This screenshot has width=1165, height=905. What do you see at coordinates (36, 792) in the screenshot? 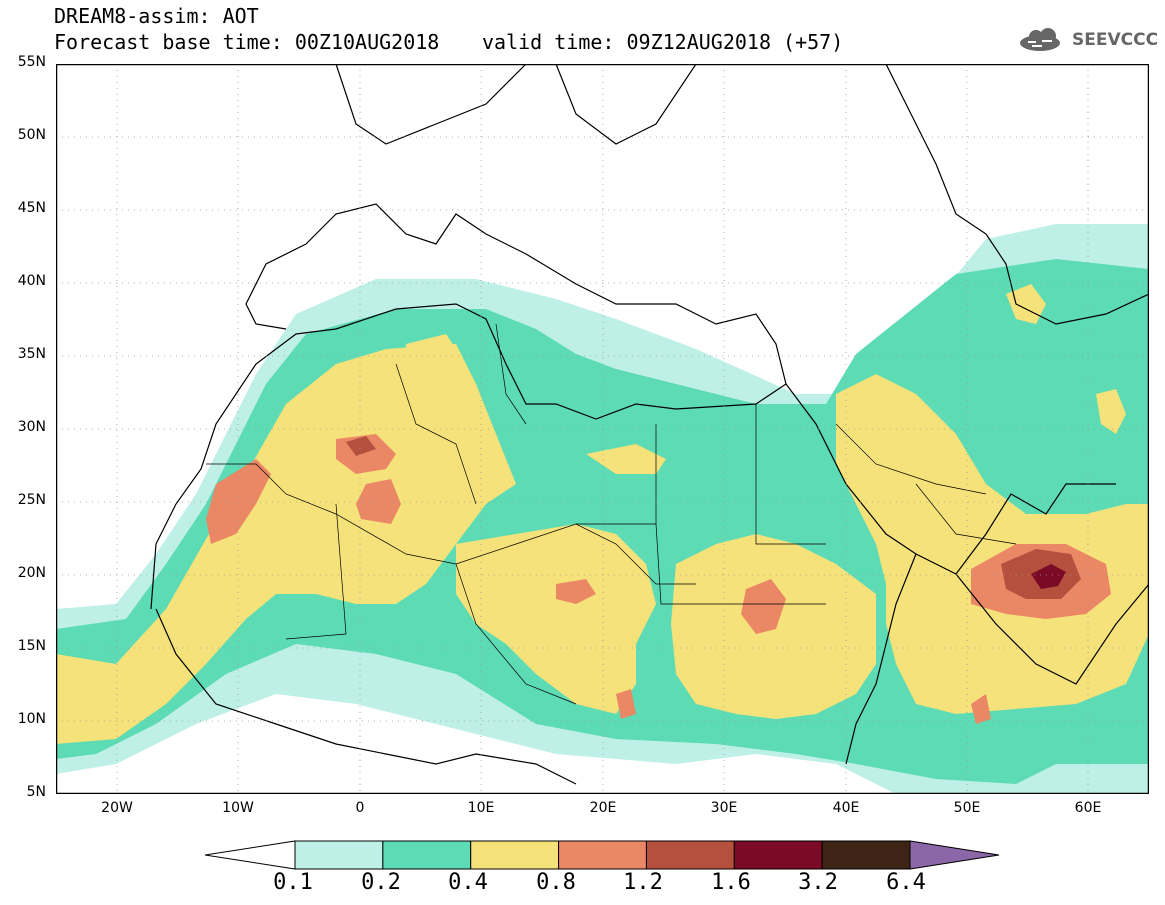
I see `lat-label-5n: 5N` at bounding box center [36, 792].